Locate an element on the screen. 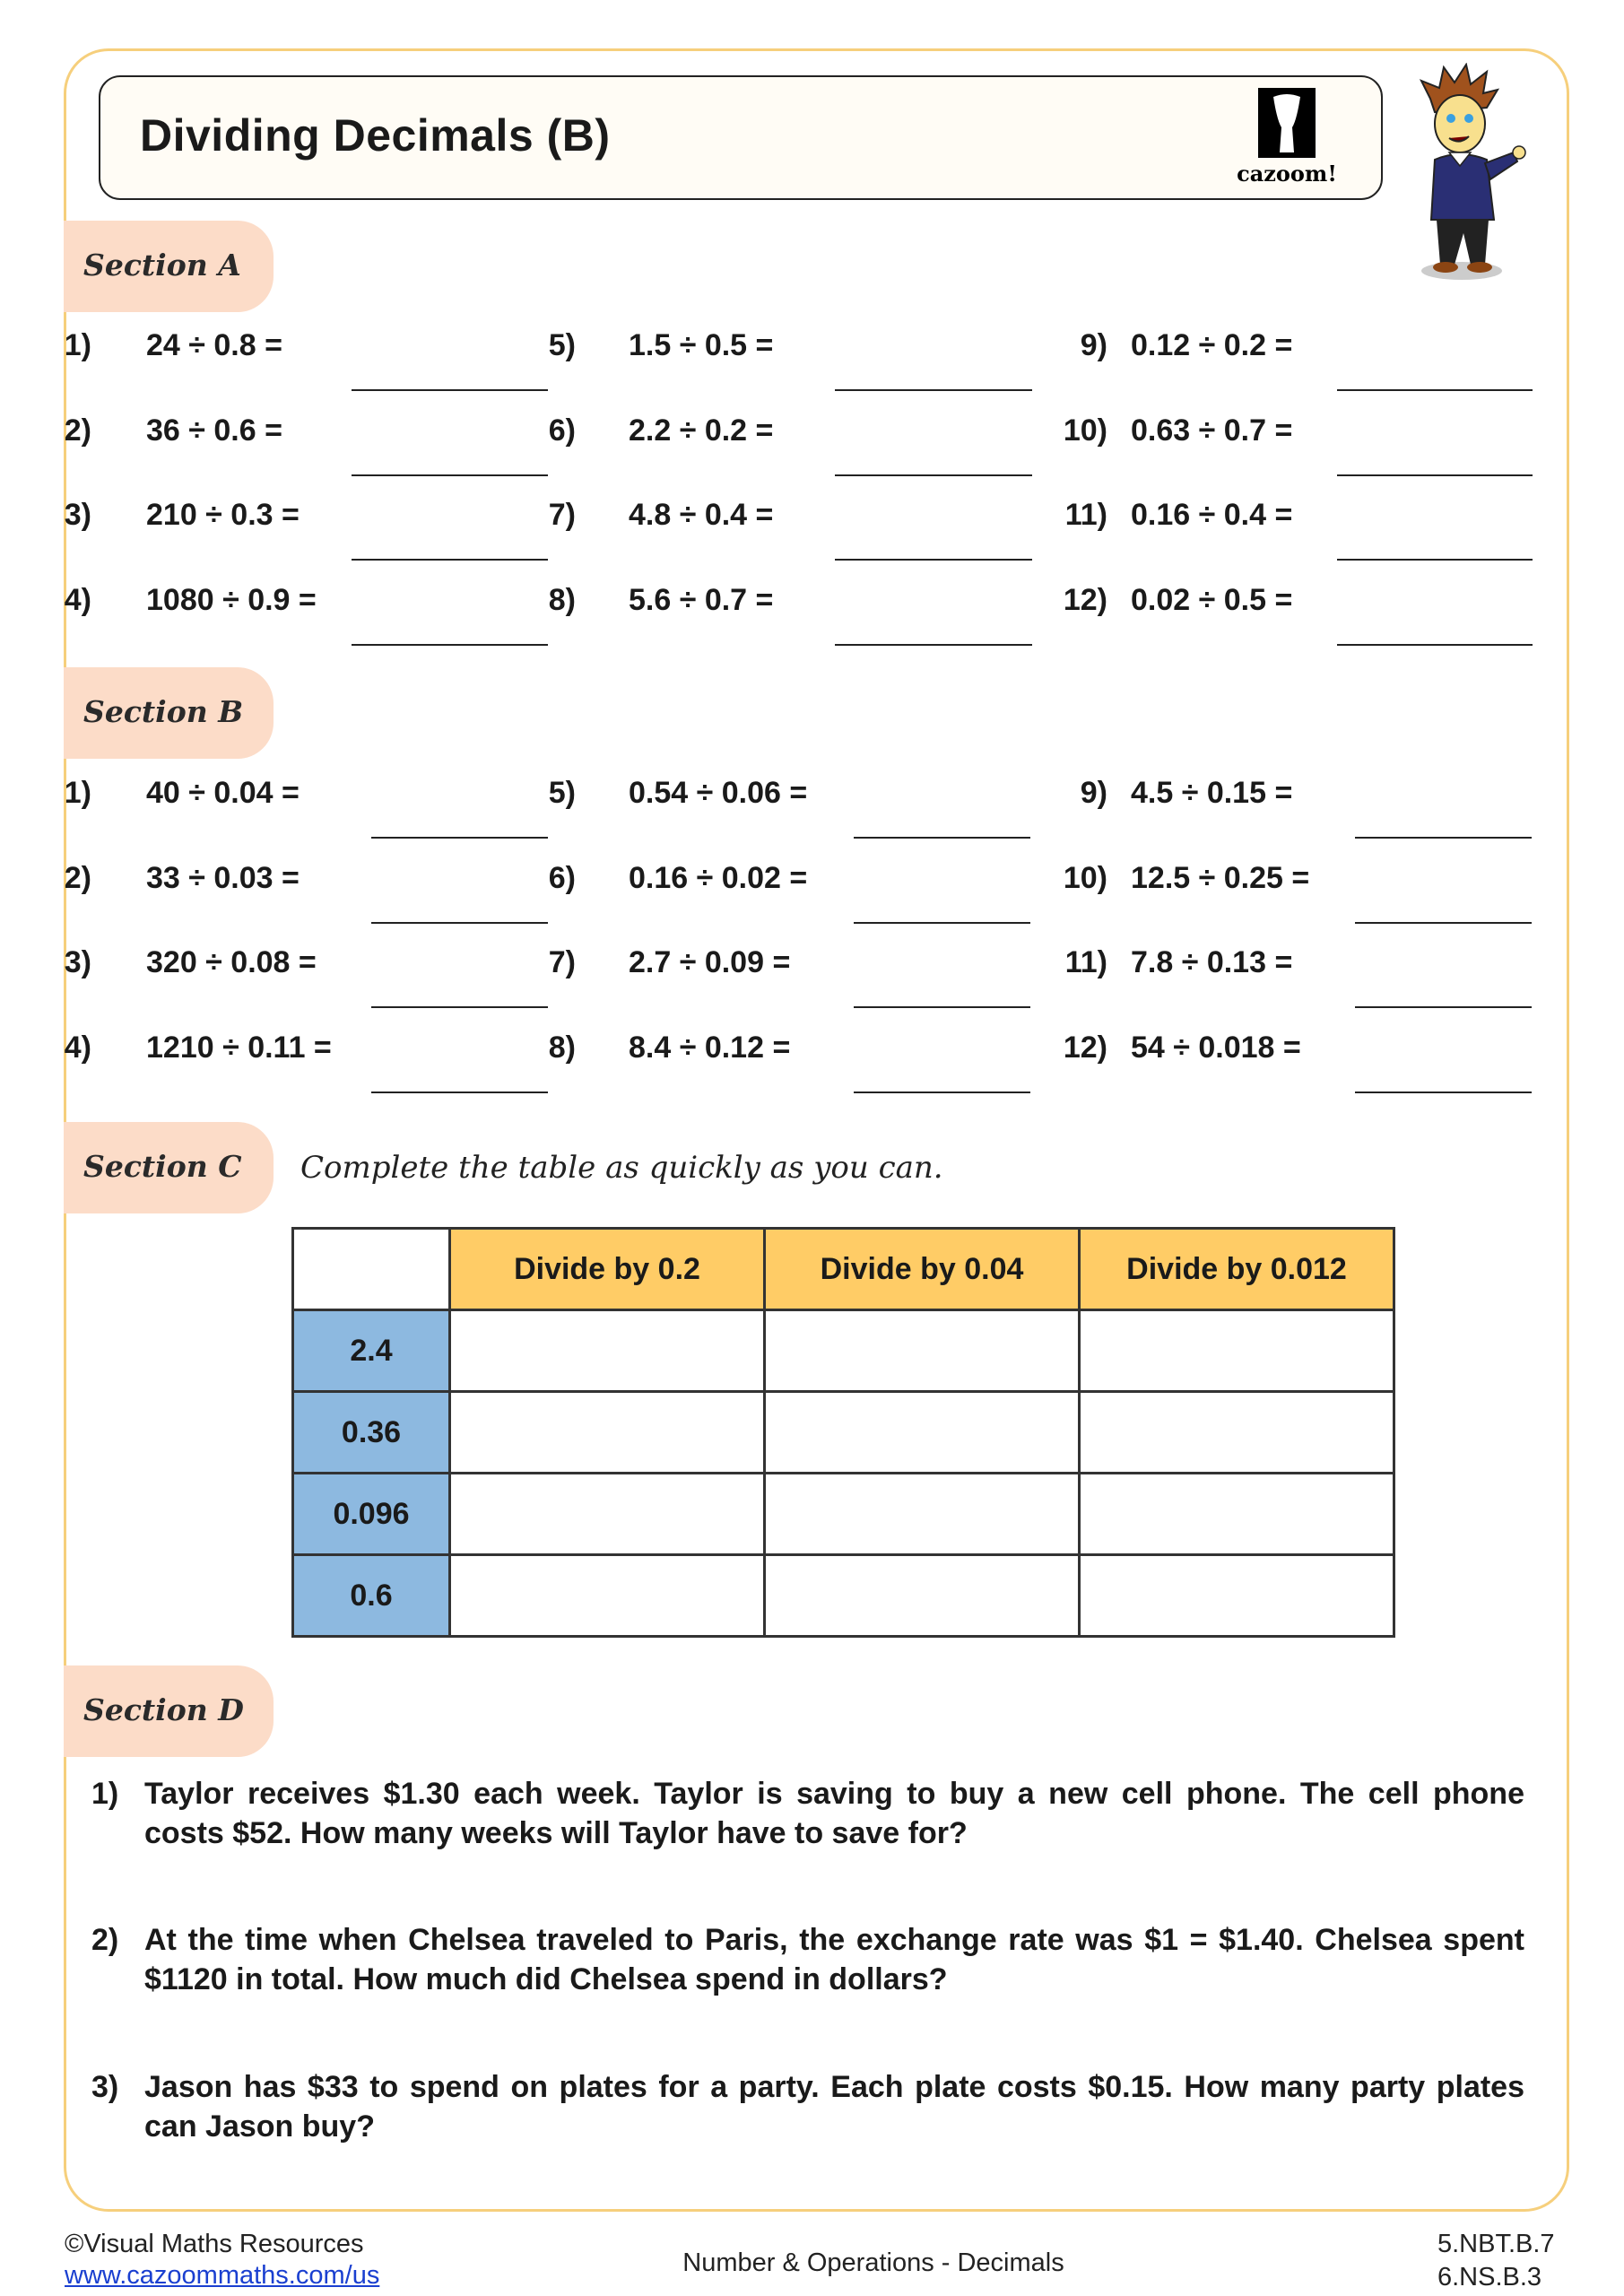 The image size is (1624, 2296). question-number: 1) is located at coordinates (77, 345).